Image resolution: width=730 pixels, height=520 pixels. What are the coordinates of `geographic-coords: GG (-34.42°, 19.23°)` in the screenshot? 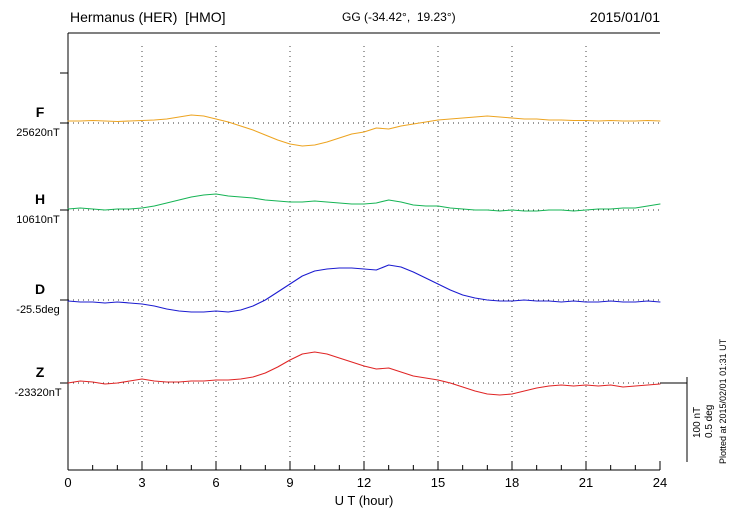 It's located at (399, 17).